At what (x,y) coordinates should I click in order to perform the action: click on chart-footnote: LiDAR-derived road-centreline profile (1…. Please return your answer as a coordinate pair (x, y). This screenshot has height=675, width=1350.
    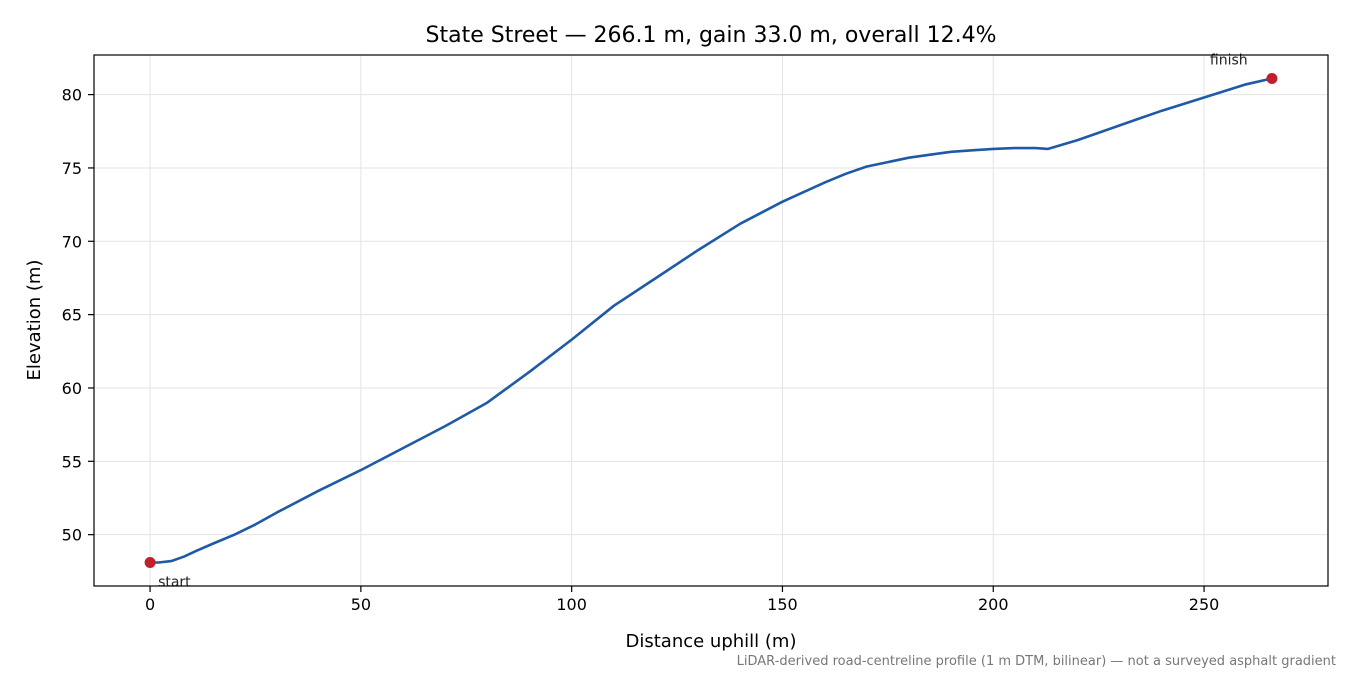
    Looking at the image, I should click on (1036, 661).